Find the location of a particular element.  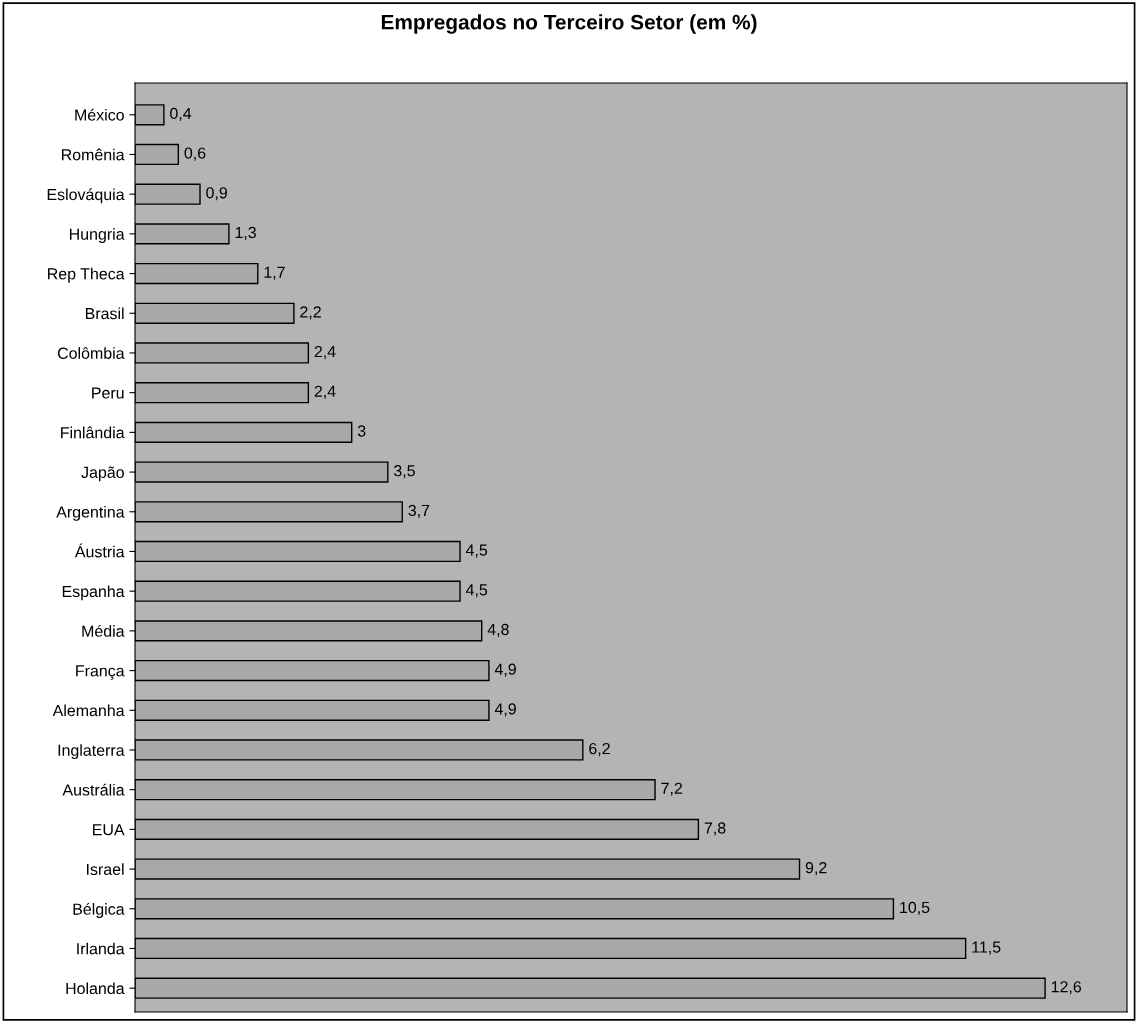

y-tick-label: Peru is located at coordinates (108, 393).